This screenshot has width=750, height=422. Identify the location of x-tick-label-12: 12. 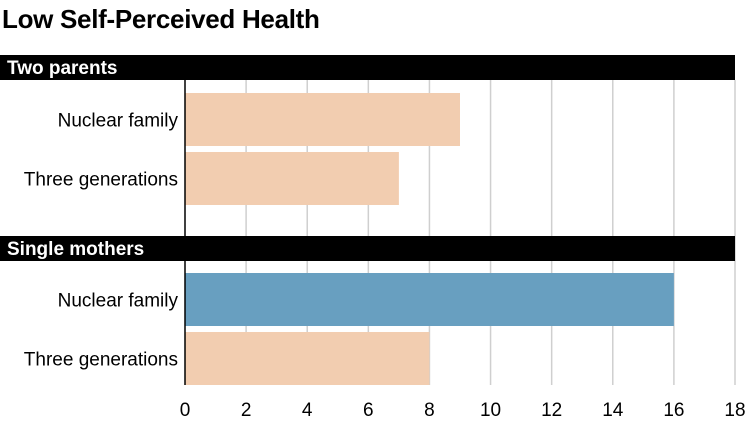
(551, 410).